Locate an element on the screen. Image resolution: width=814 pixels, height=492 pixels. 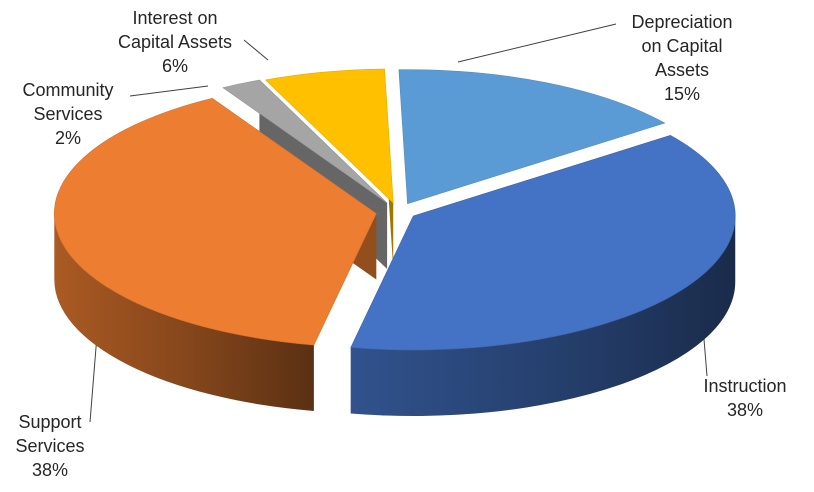
slice-label-support-services-value: 38% is located at coordinates (50, 470).